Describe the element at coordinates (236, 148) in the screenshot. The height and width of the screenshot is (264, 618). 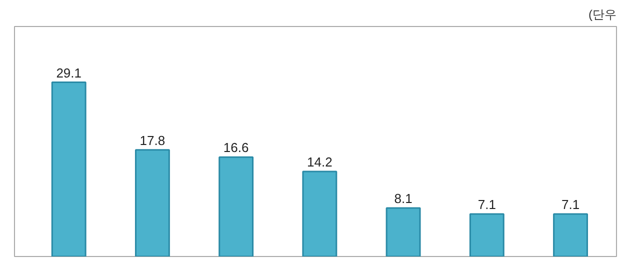
I see `data-label: 16.6` at that location.